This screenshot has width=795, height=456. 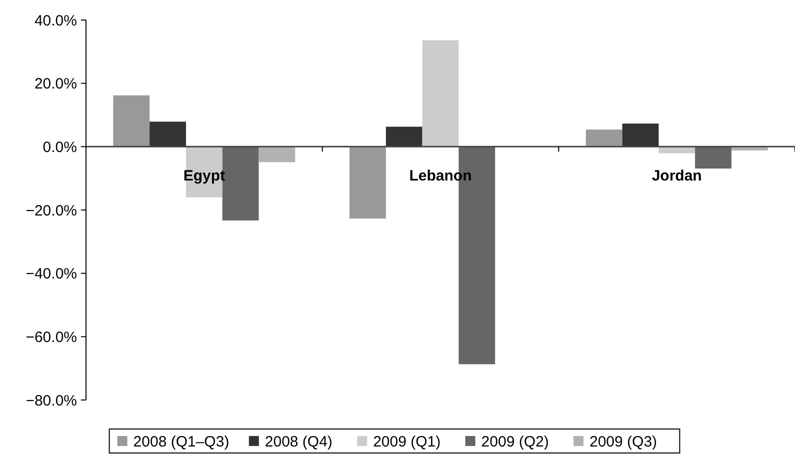 I want to click on y-tick-label: −40.0%, so click(x=51, y=274).